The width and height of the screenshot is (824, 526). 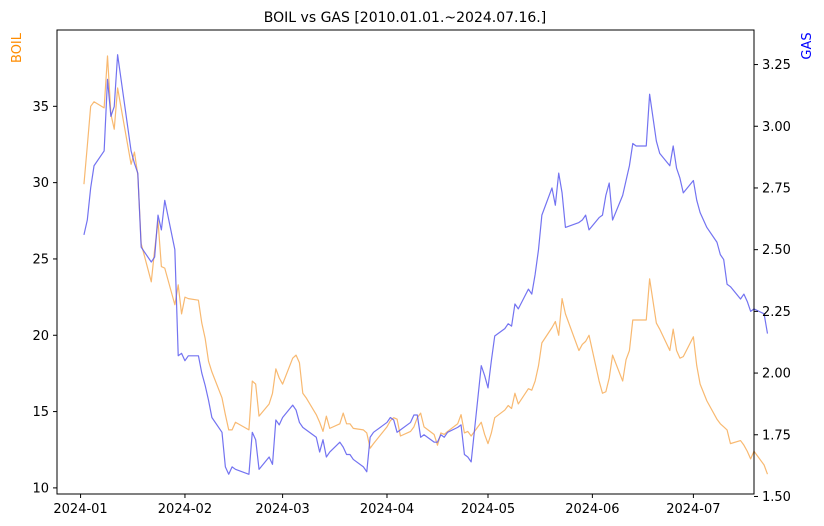 What do you see at coordinates (40, 488) in the screenshot?
I see `left-tick-label: 10` at bounding box center [40, 488].